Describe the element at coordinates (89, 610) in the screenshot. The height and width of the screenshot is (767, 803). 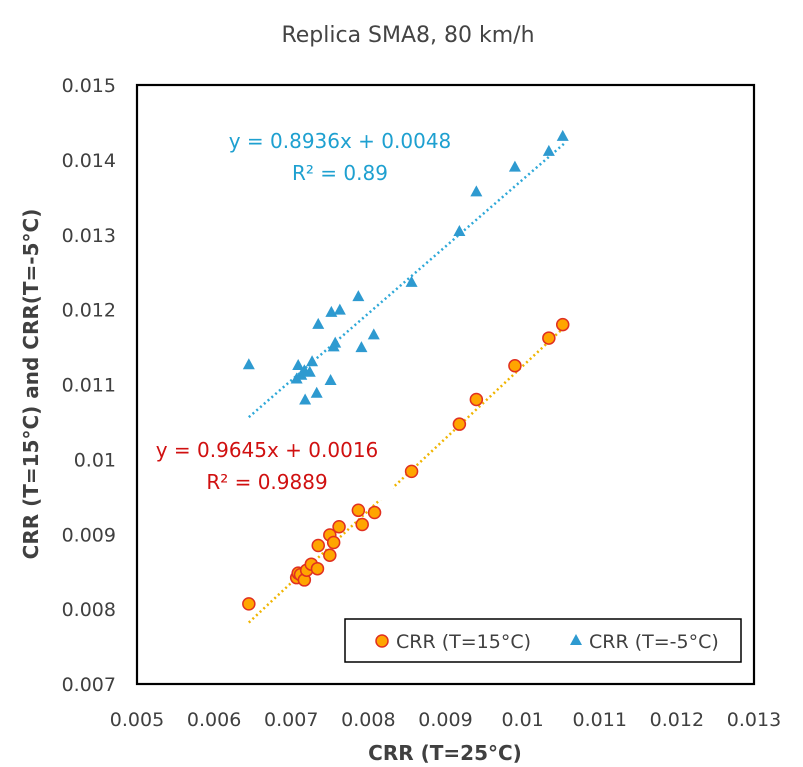
I see `y-tick-label: 0.008` at that location.